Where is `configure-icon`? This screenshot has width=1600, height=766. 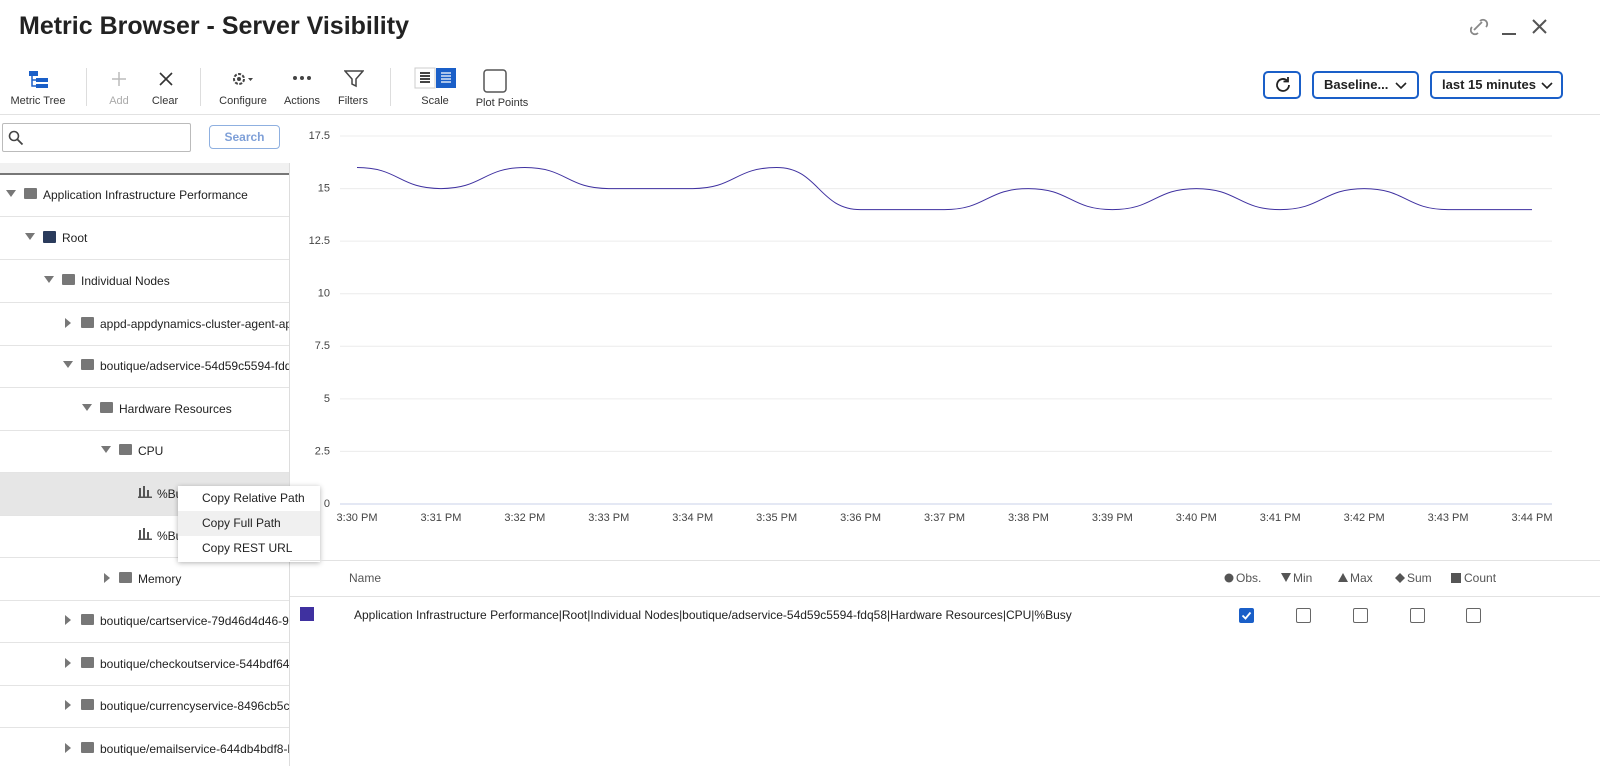
configure-icon is located at coordinates (243, 79).